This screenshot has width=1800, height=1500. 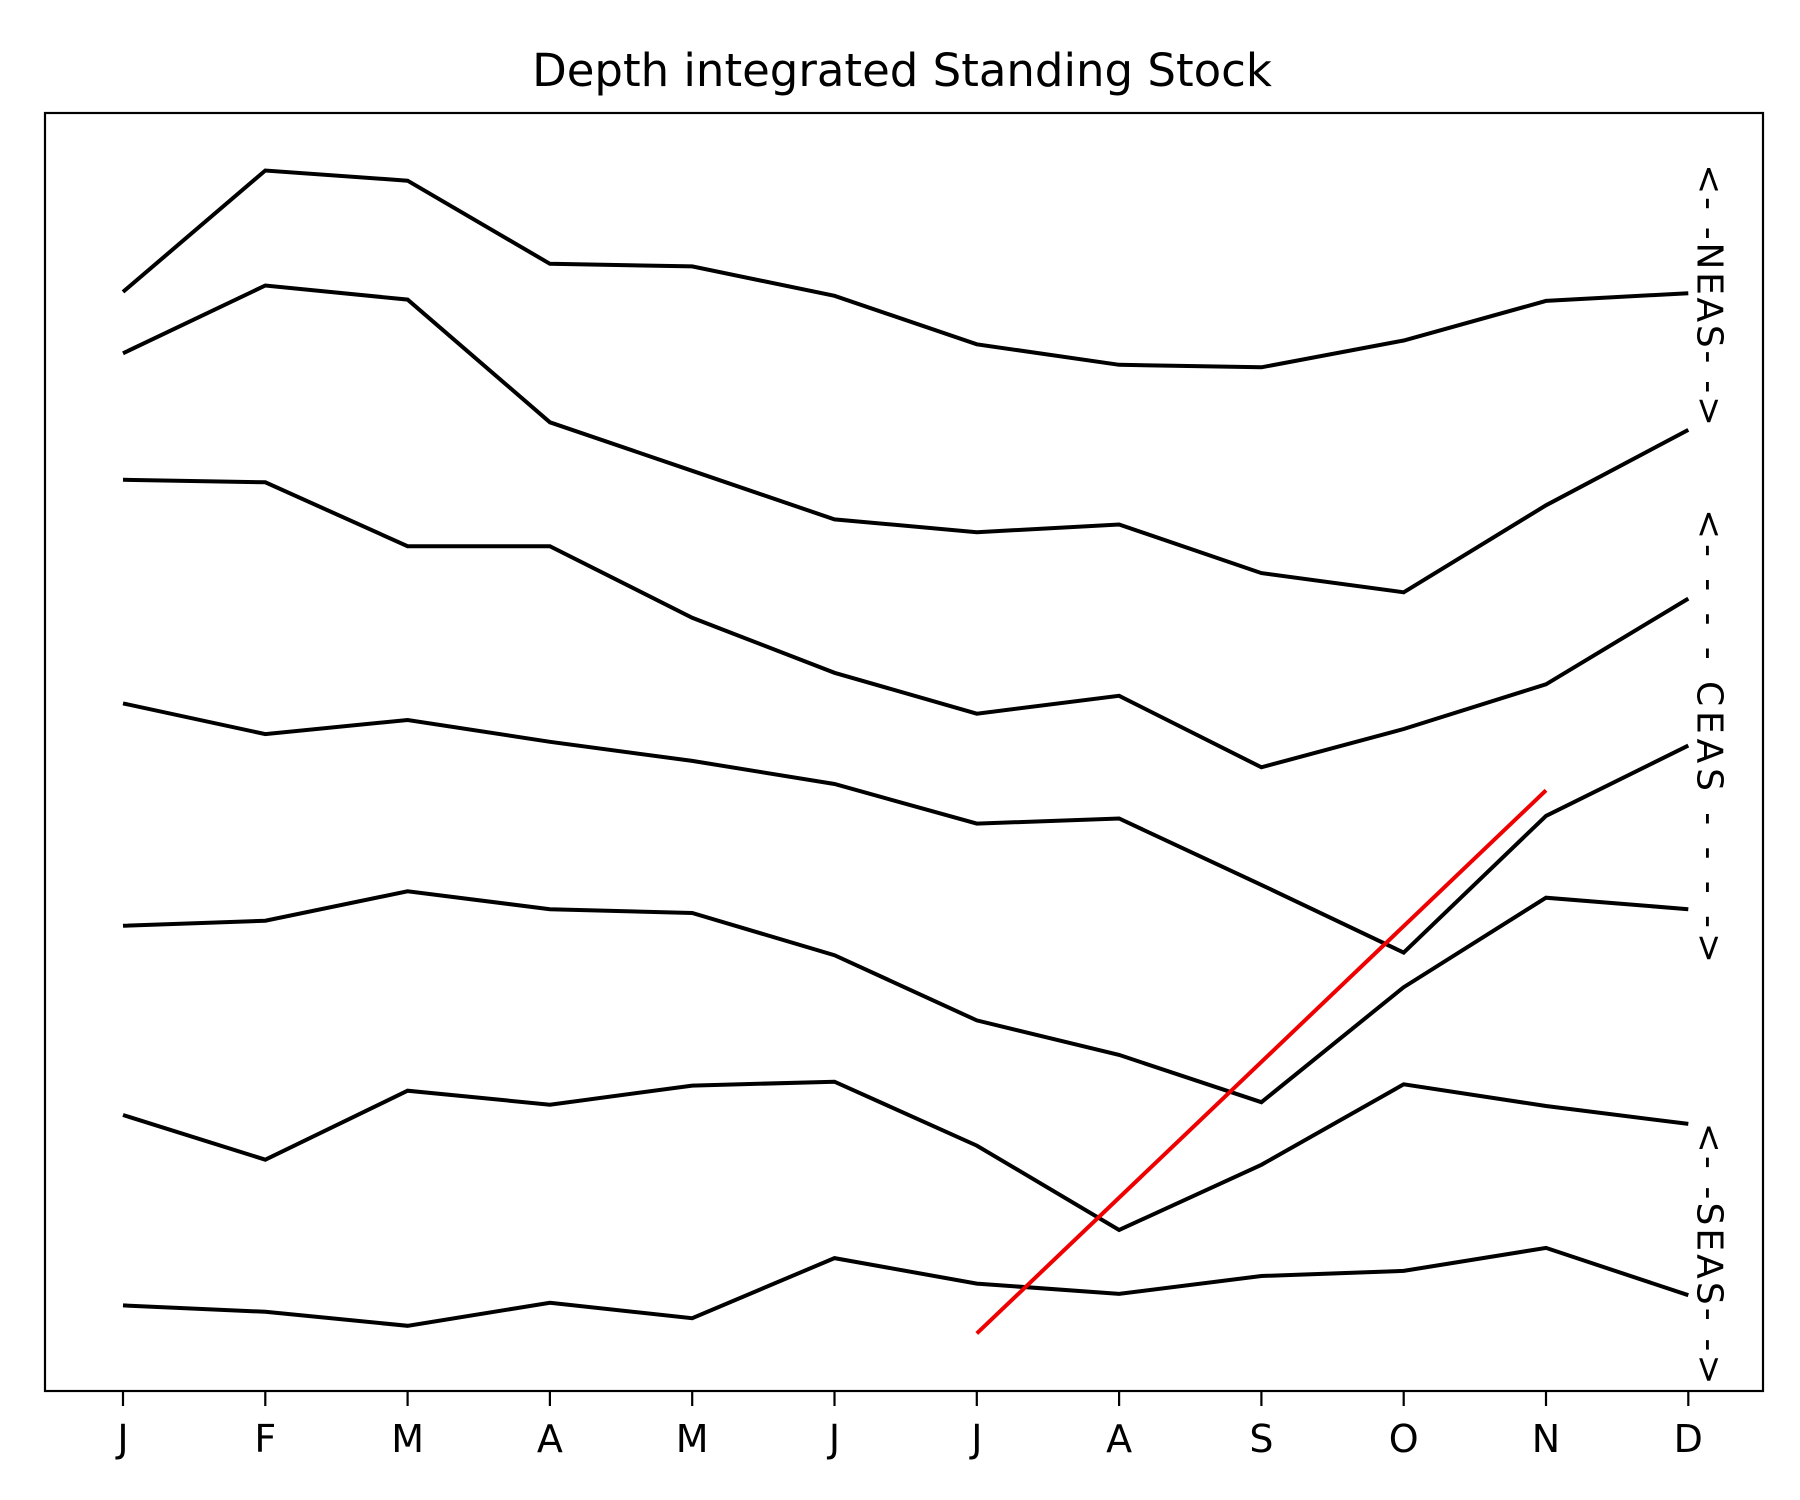 What do you see at coordinates (1546, 1439) in the screenshot?
I see `x-tick-label: N` at bounding box center [1546, 1439].